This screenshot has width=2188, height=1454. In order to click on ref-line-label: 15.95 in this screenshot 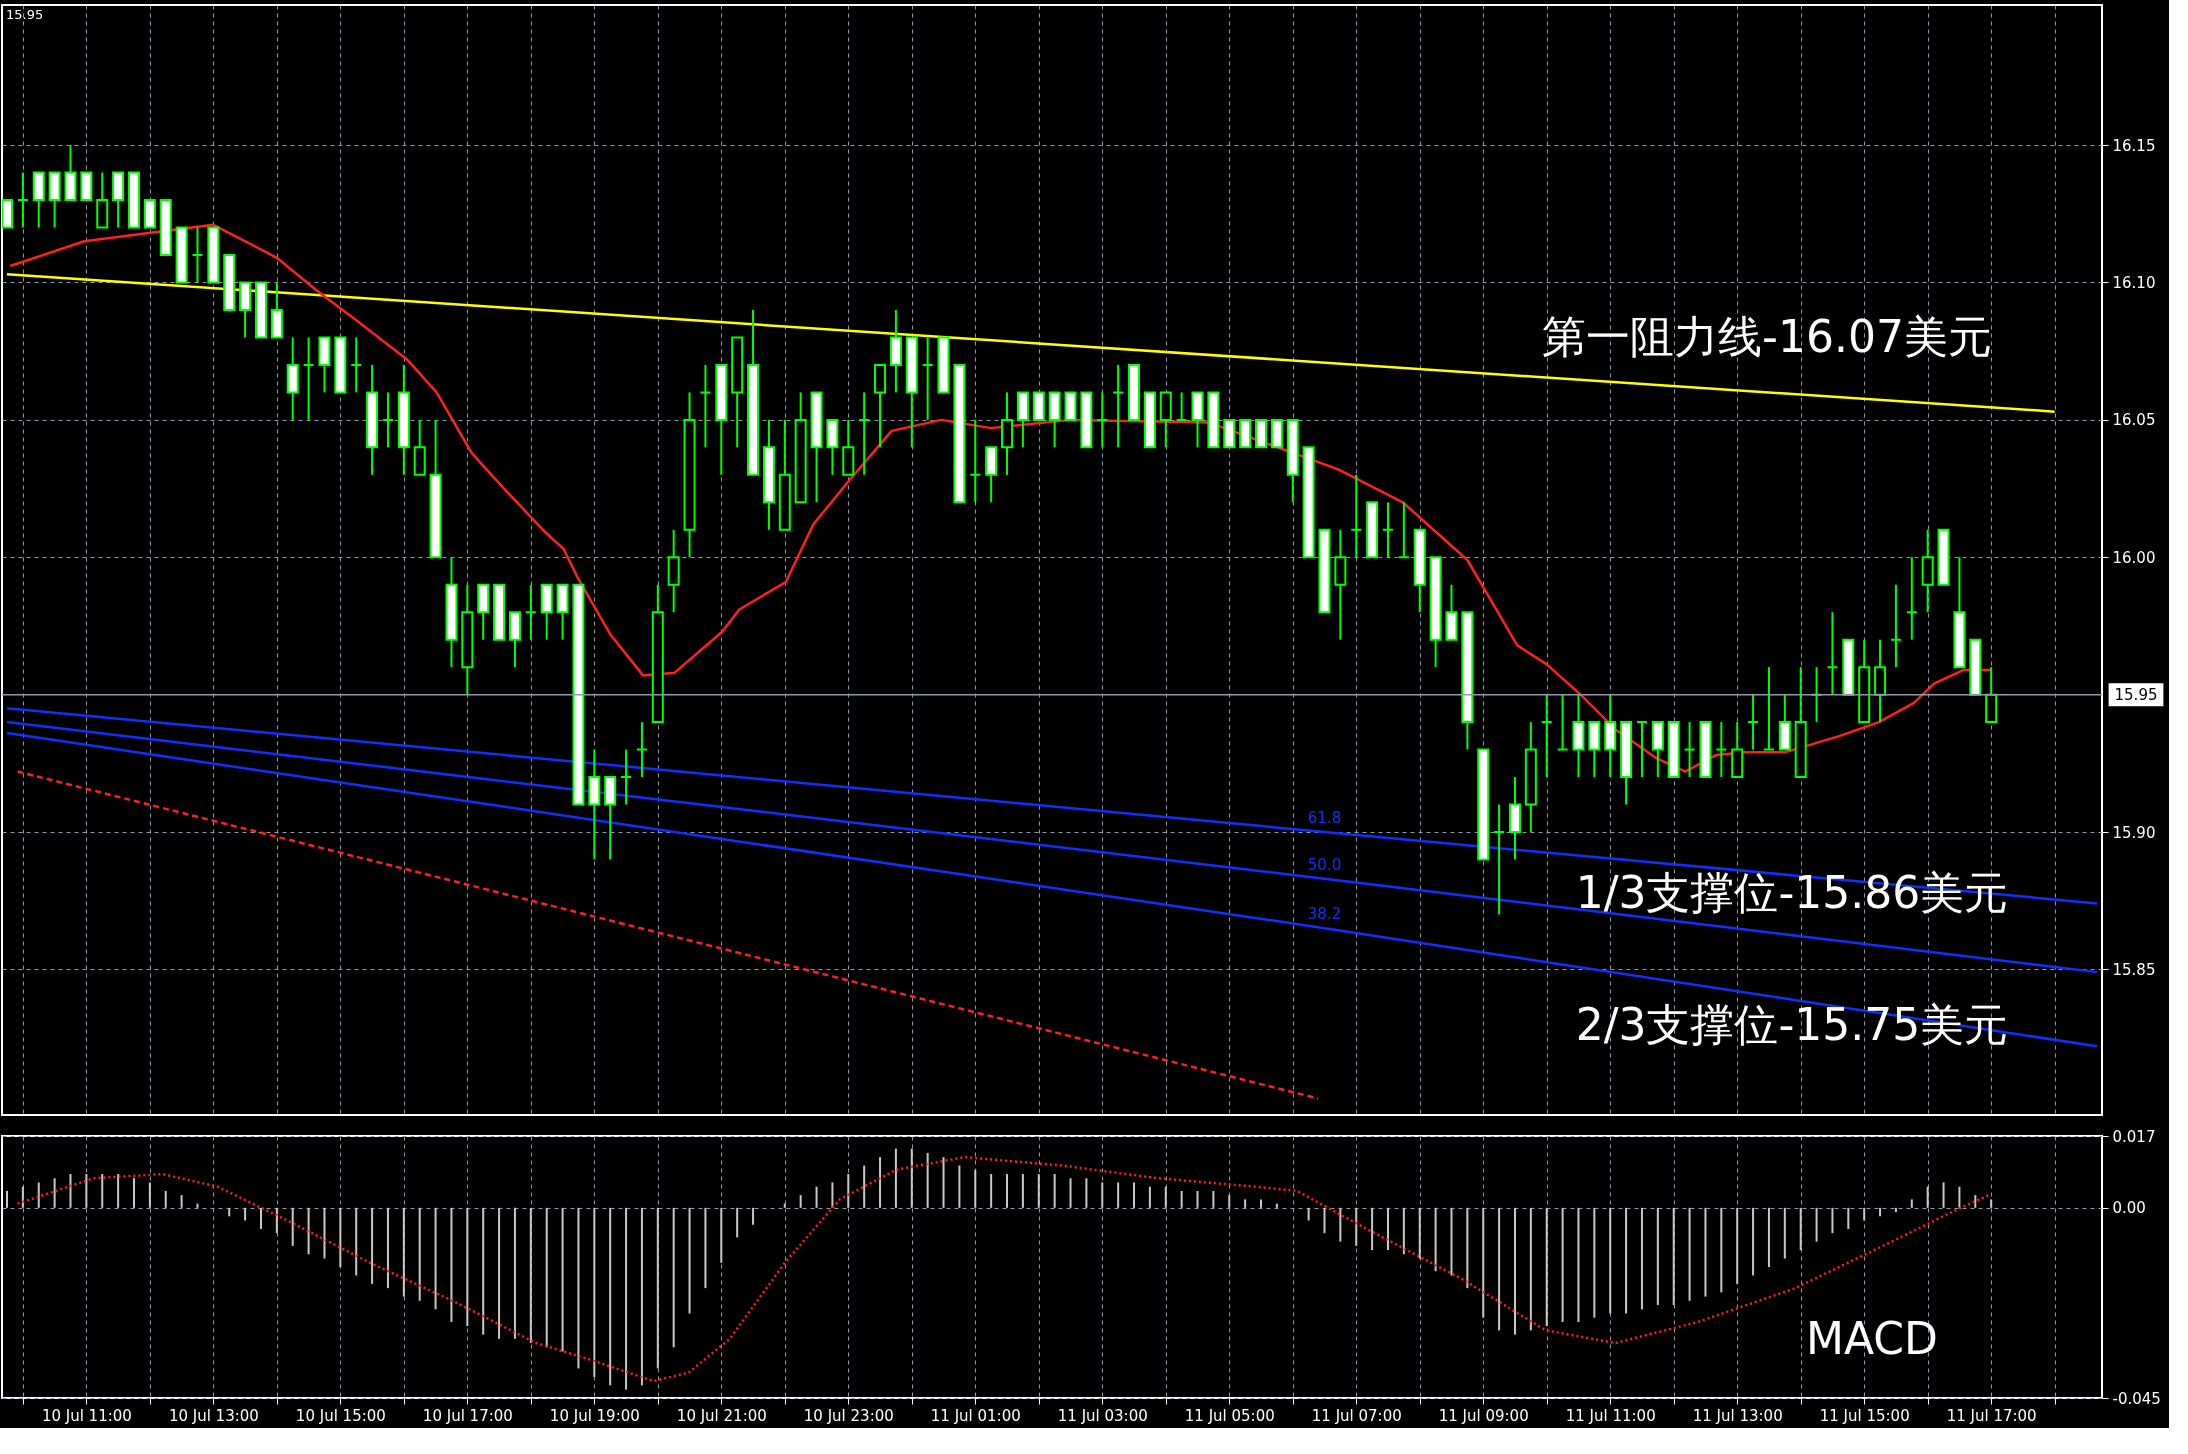, I will do `click(2136, 694)`.